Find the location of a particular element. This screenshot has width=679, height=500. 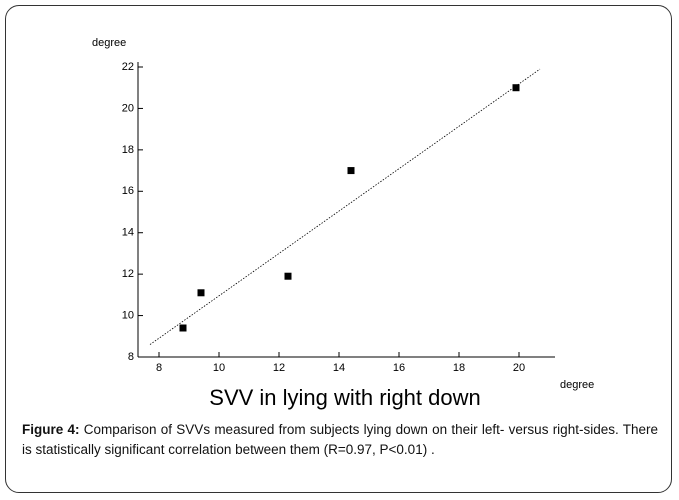

y-tick-label: 10 is located at coordinates (128, 315).